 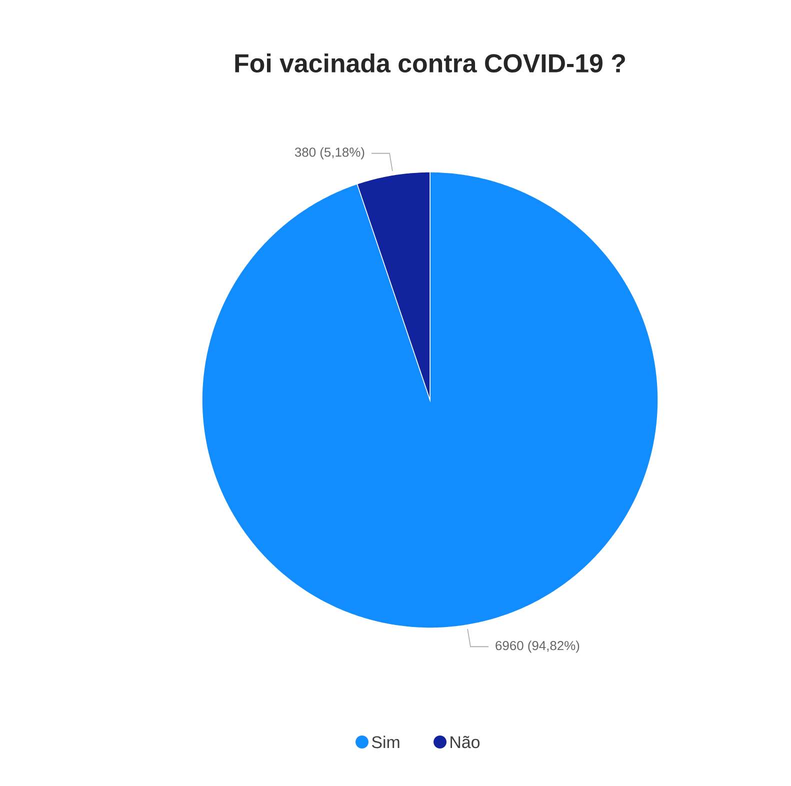 What do you see at coordinates (538, 646) in the screenshot?
I see `data-label: 6960 (94,82%)` at bounding box center [538, 646].